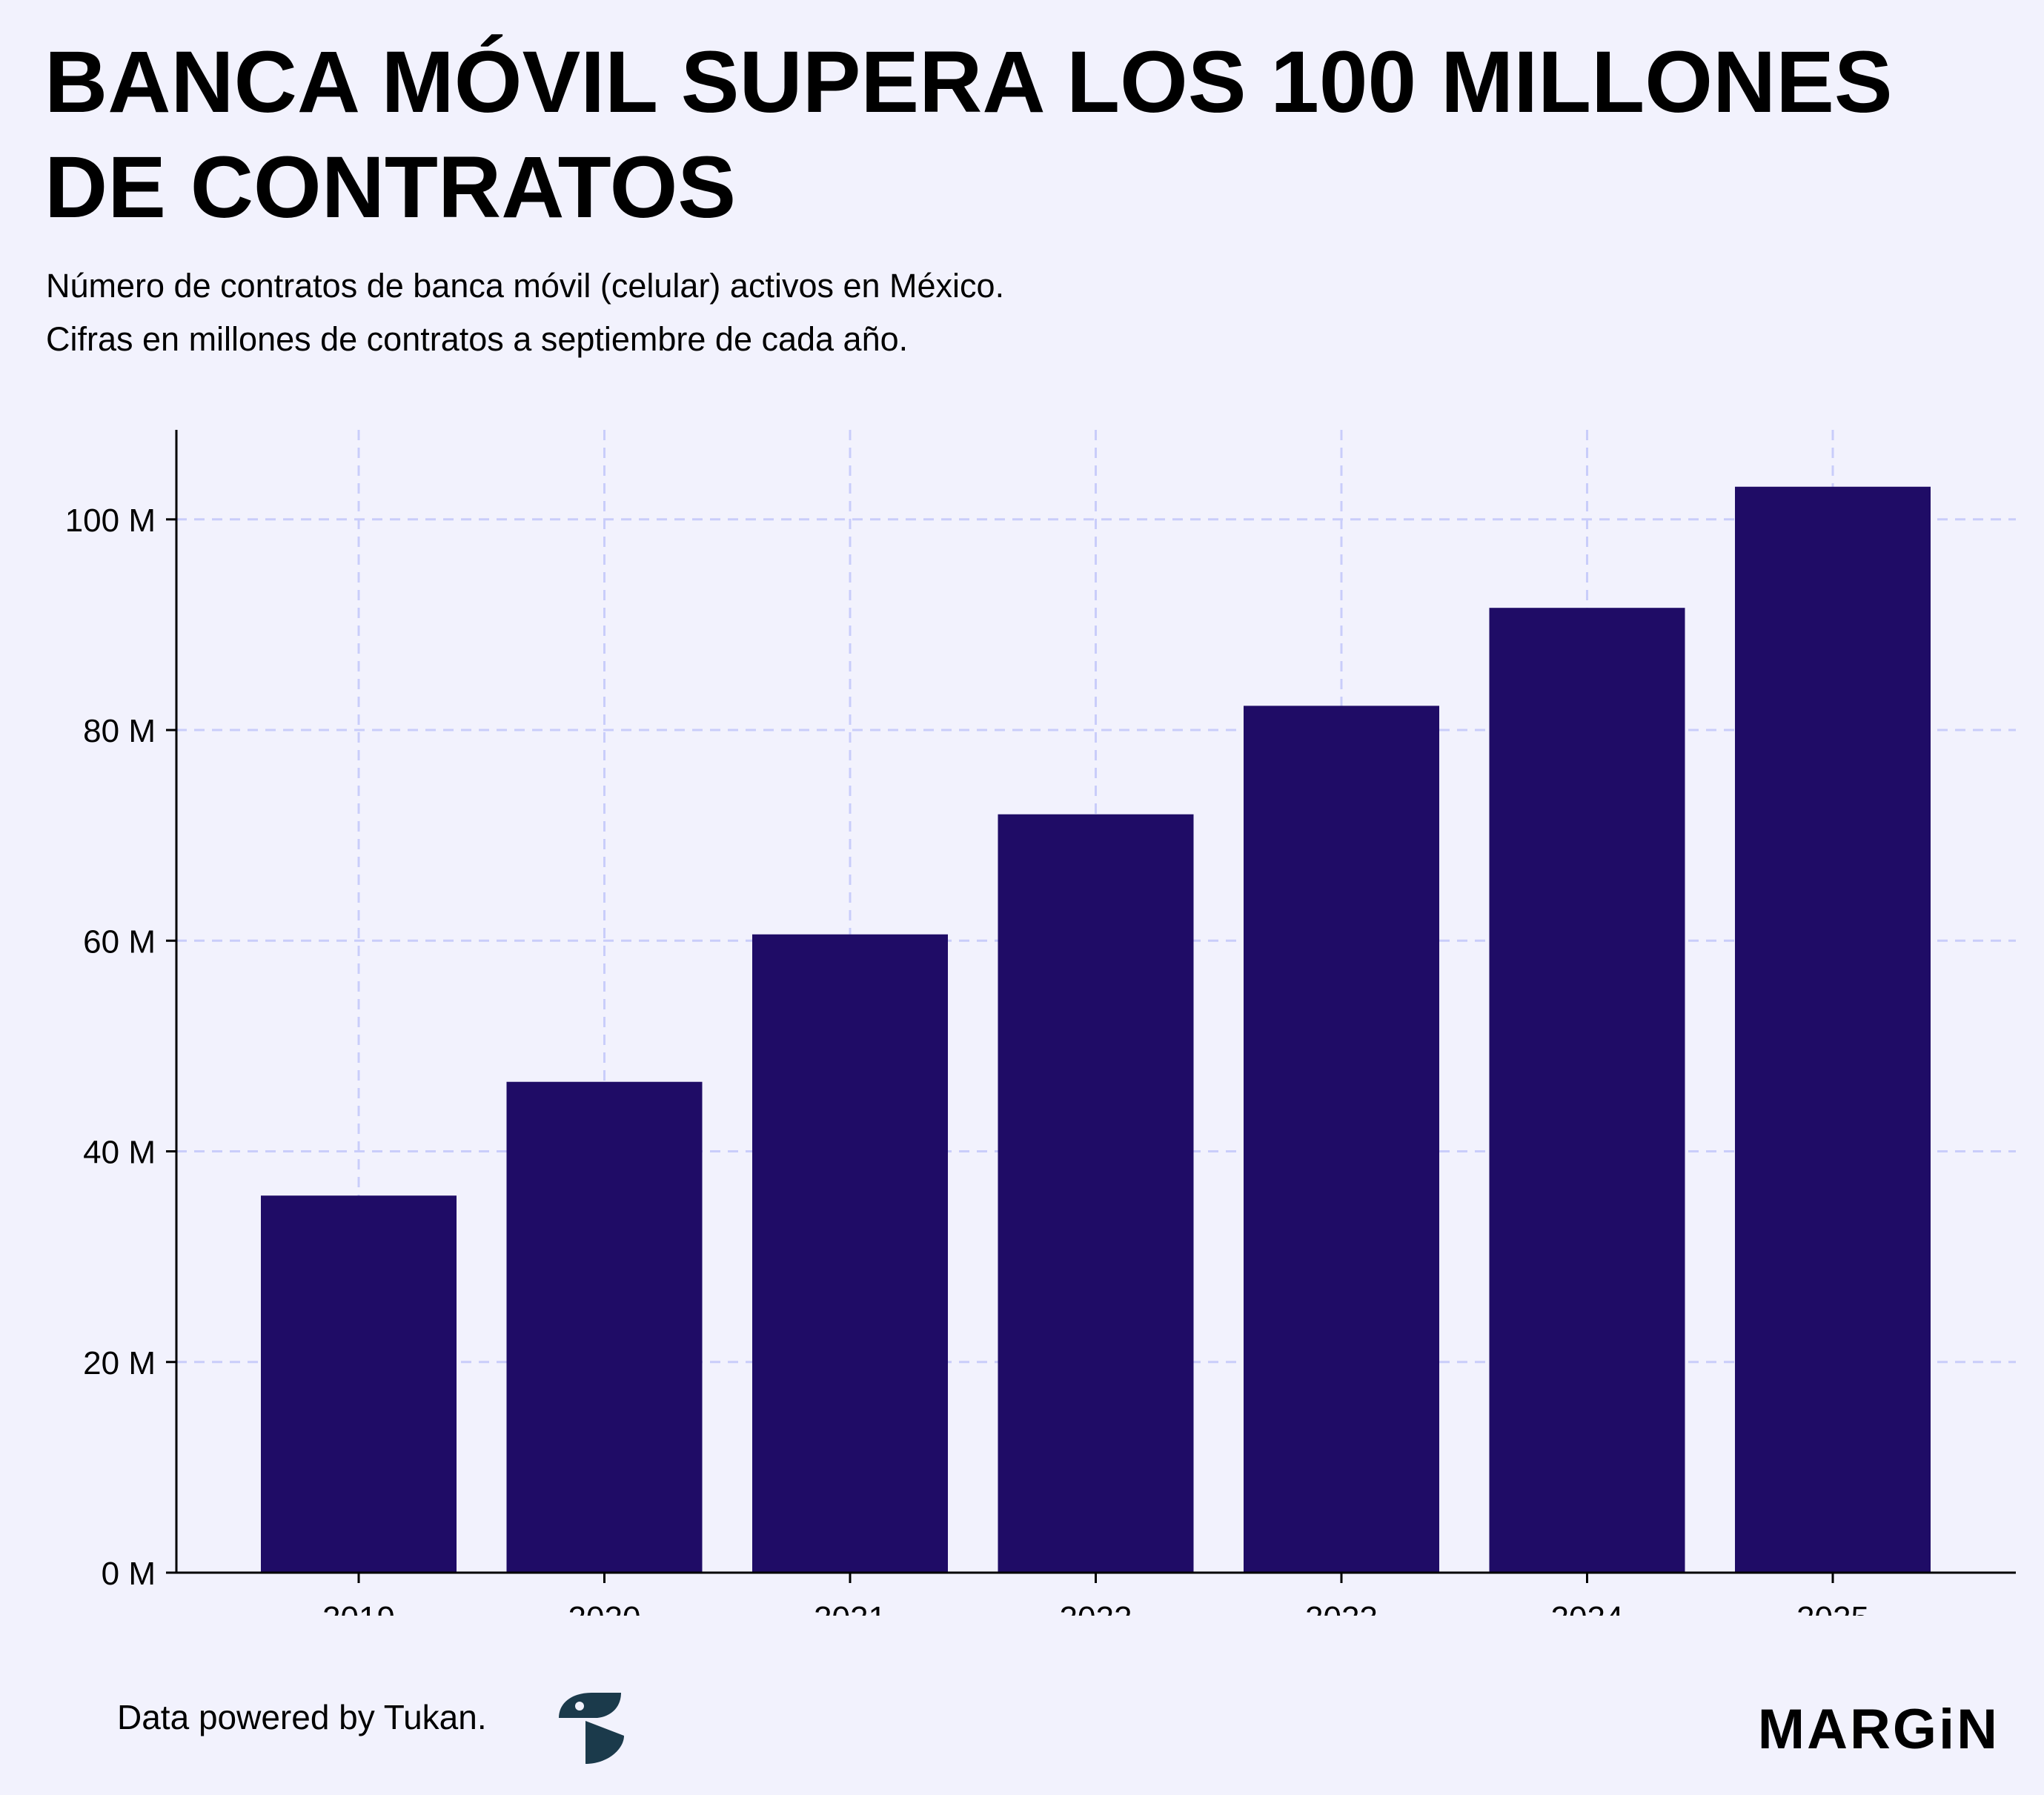 The height and width of the screenshot is (1795, 2044). Describe the element at coordinates (1341, 1608) in the screenshot. I see `x-tick-label: 2023` at that location.